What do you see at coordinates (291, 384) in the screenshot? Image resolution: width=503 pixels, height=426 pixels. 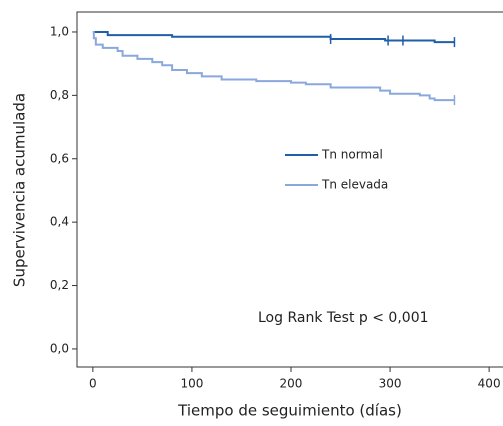 I see `x-tick-label: 200` at bounding box center [291, 384].